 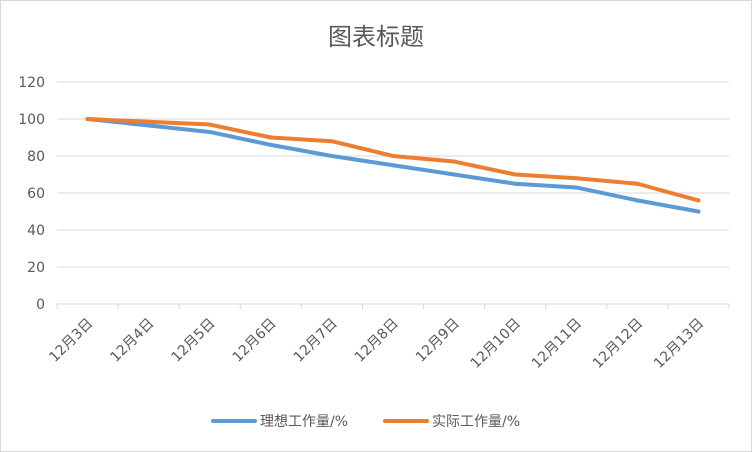 I want to click on x-tick-label-7: 12月10日, so click(x=496, y=344).